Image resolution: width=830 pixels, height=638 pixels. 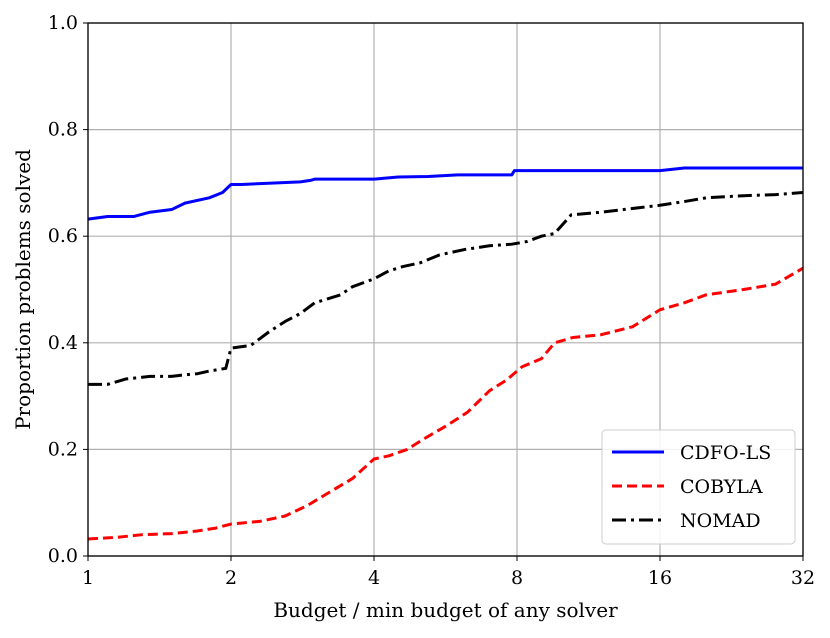 I want to click on x-tick-label: 4, so click(x=374, y=578).